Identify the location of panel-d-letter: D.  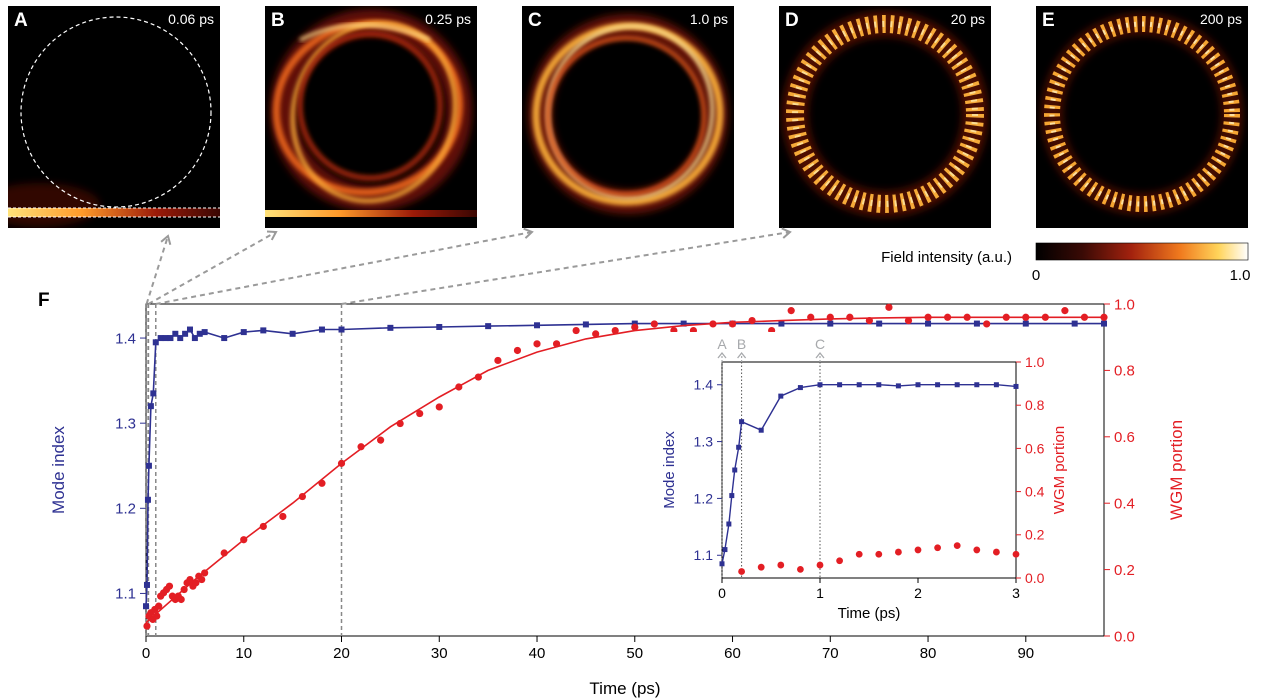
(792, 20).